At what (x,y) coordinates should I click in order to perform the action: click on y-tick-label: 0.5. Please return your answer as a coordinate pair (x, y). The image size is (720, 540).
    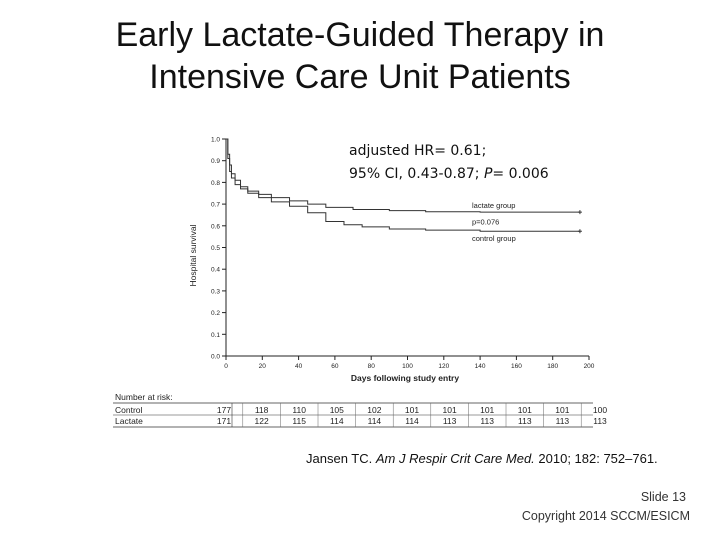
    Looking at the image, I should click on (215, 248).